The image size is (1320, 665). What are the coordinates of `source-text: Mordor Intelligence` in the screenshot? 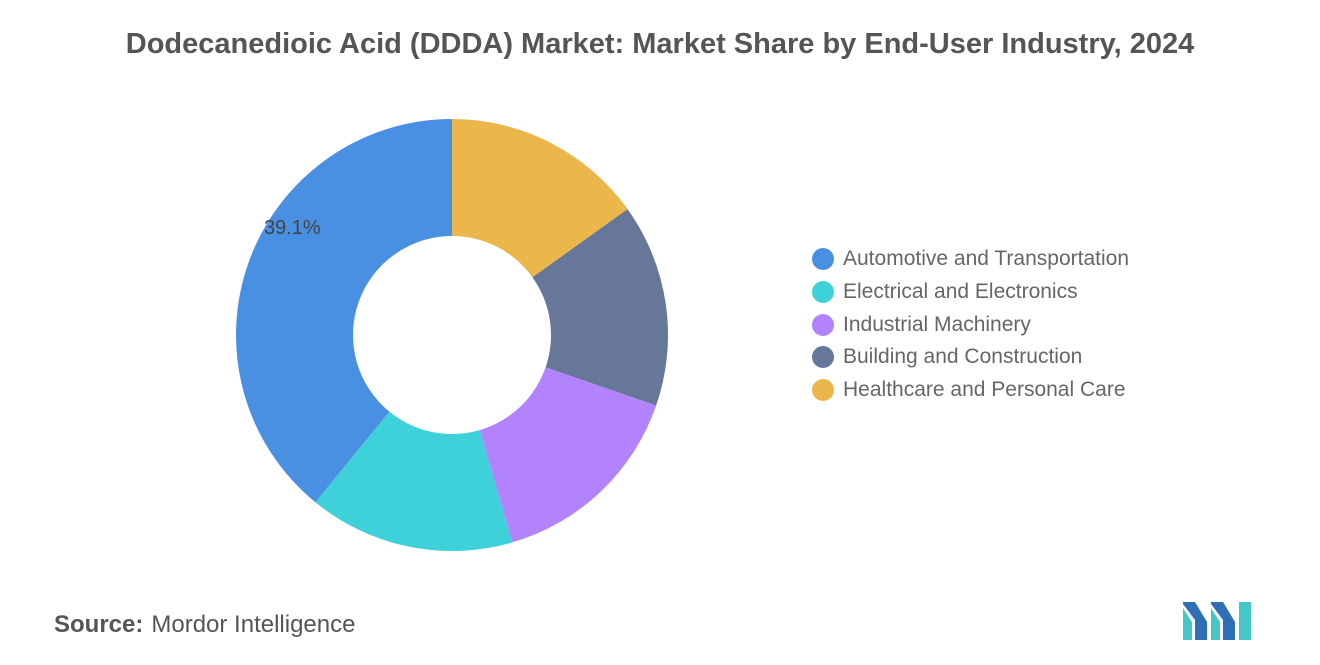 It's located at (253, 624).